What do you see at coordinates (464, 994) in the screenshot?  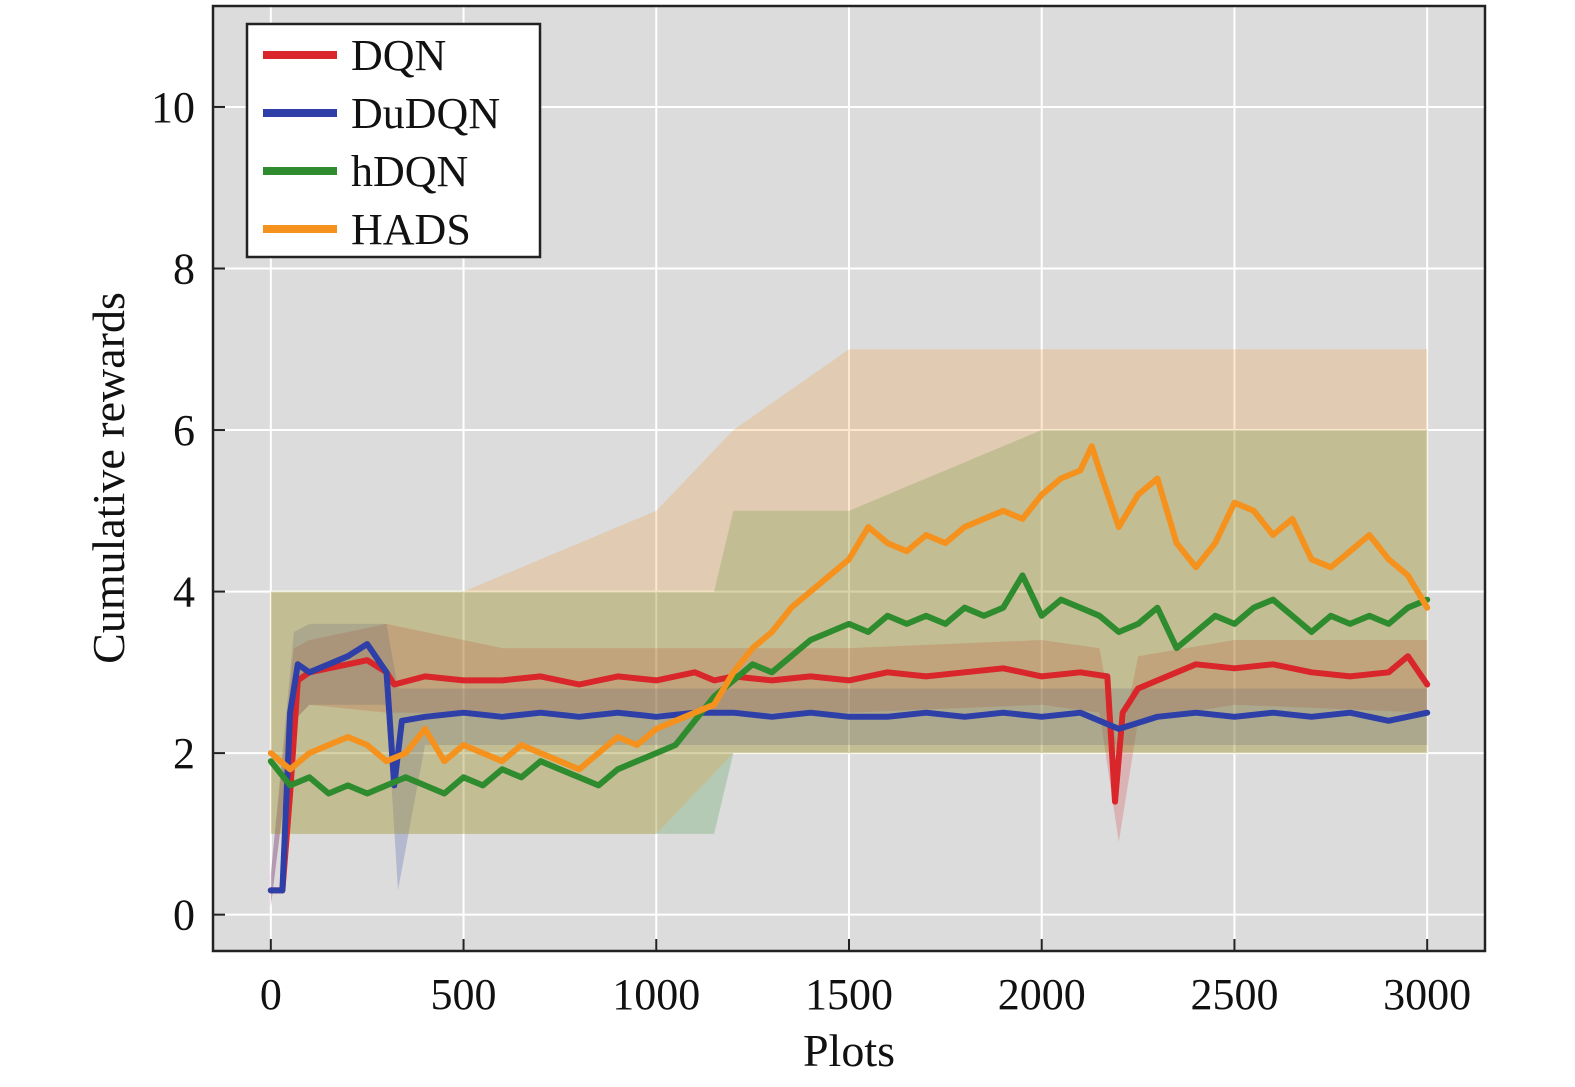 I see `x-tick-label: 500` at bounding box center [464, 994].